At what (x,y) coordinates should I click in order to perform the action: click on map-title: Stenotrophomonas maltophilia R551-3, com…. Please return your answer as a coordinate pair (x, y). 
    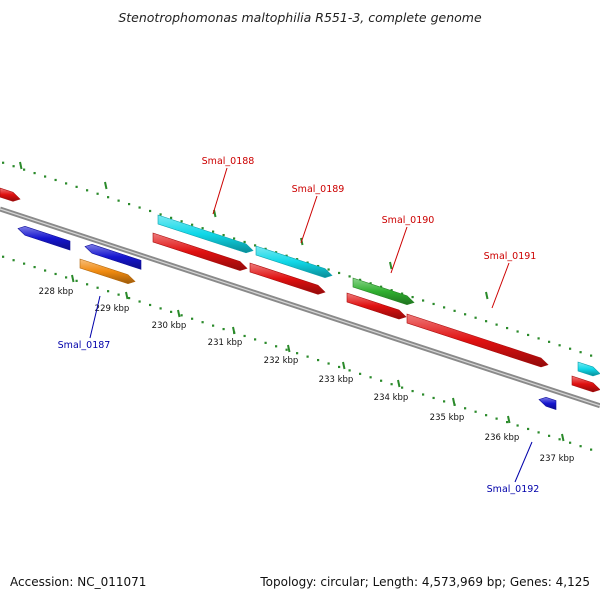
    Looking at the image, I should click on (300, 17).